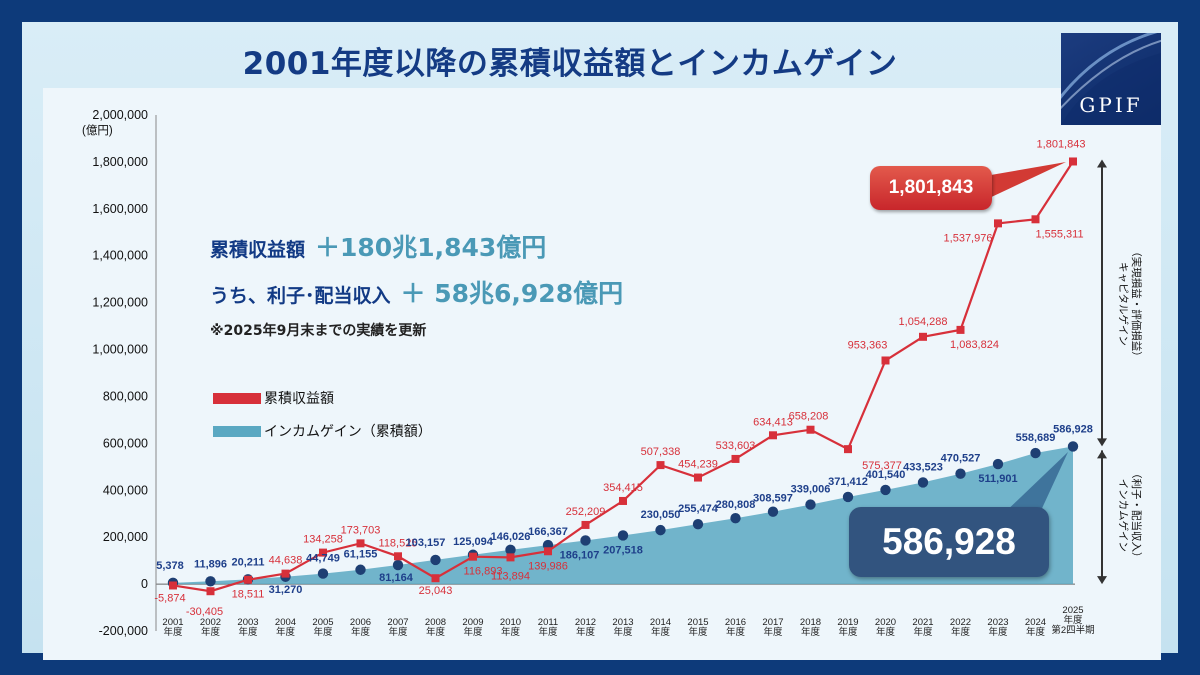  I want to click on callout-blue-pointer, so click(1034, 484).